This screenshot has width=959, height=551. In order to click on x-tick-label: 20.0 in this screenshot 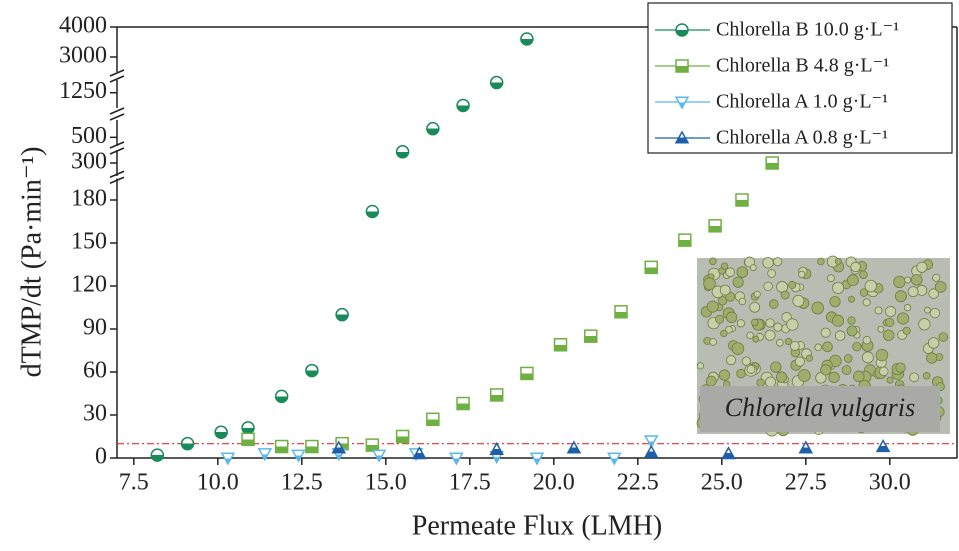, I will do `click(554, 483)`.